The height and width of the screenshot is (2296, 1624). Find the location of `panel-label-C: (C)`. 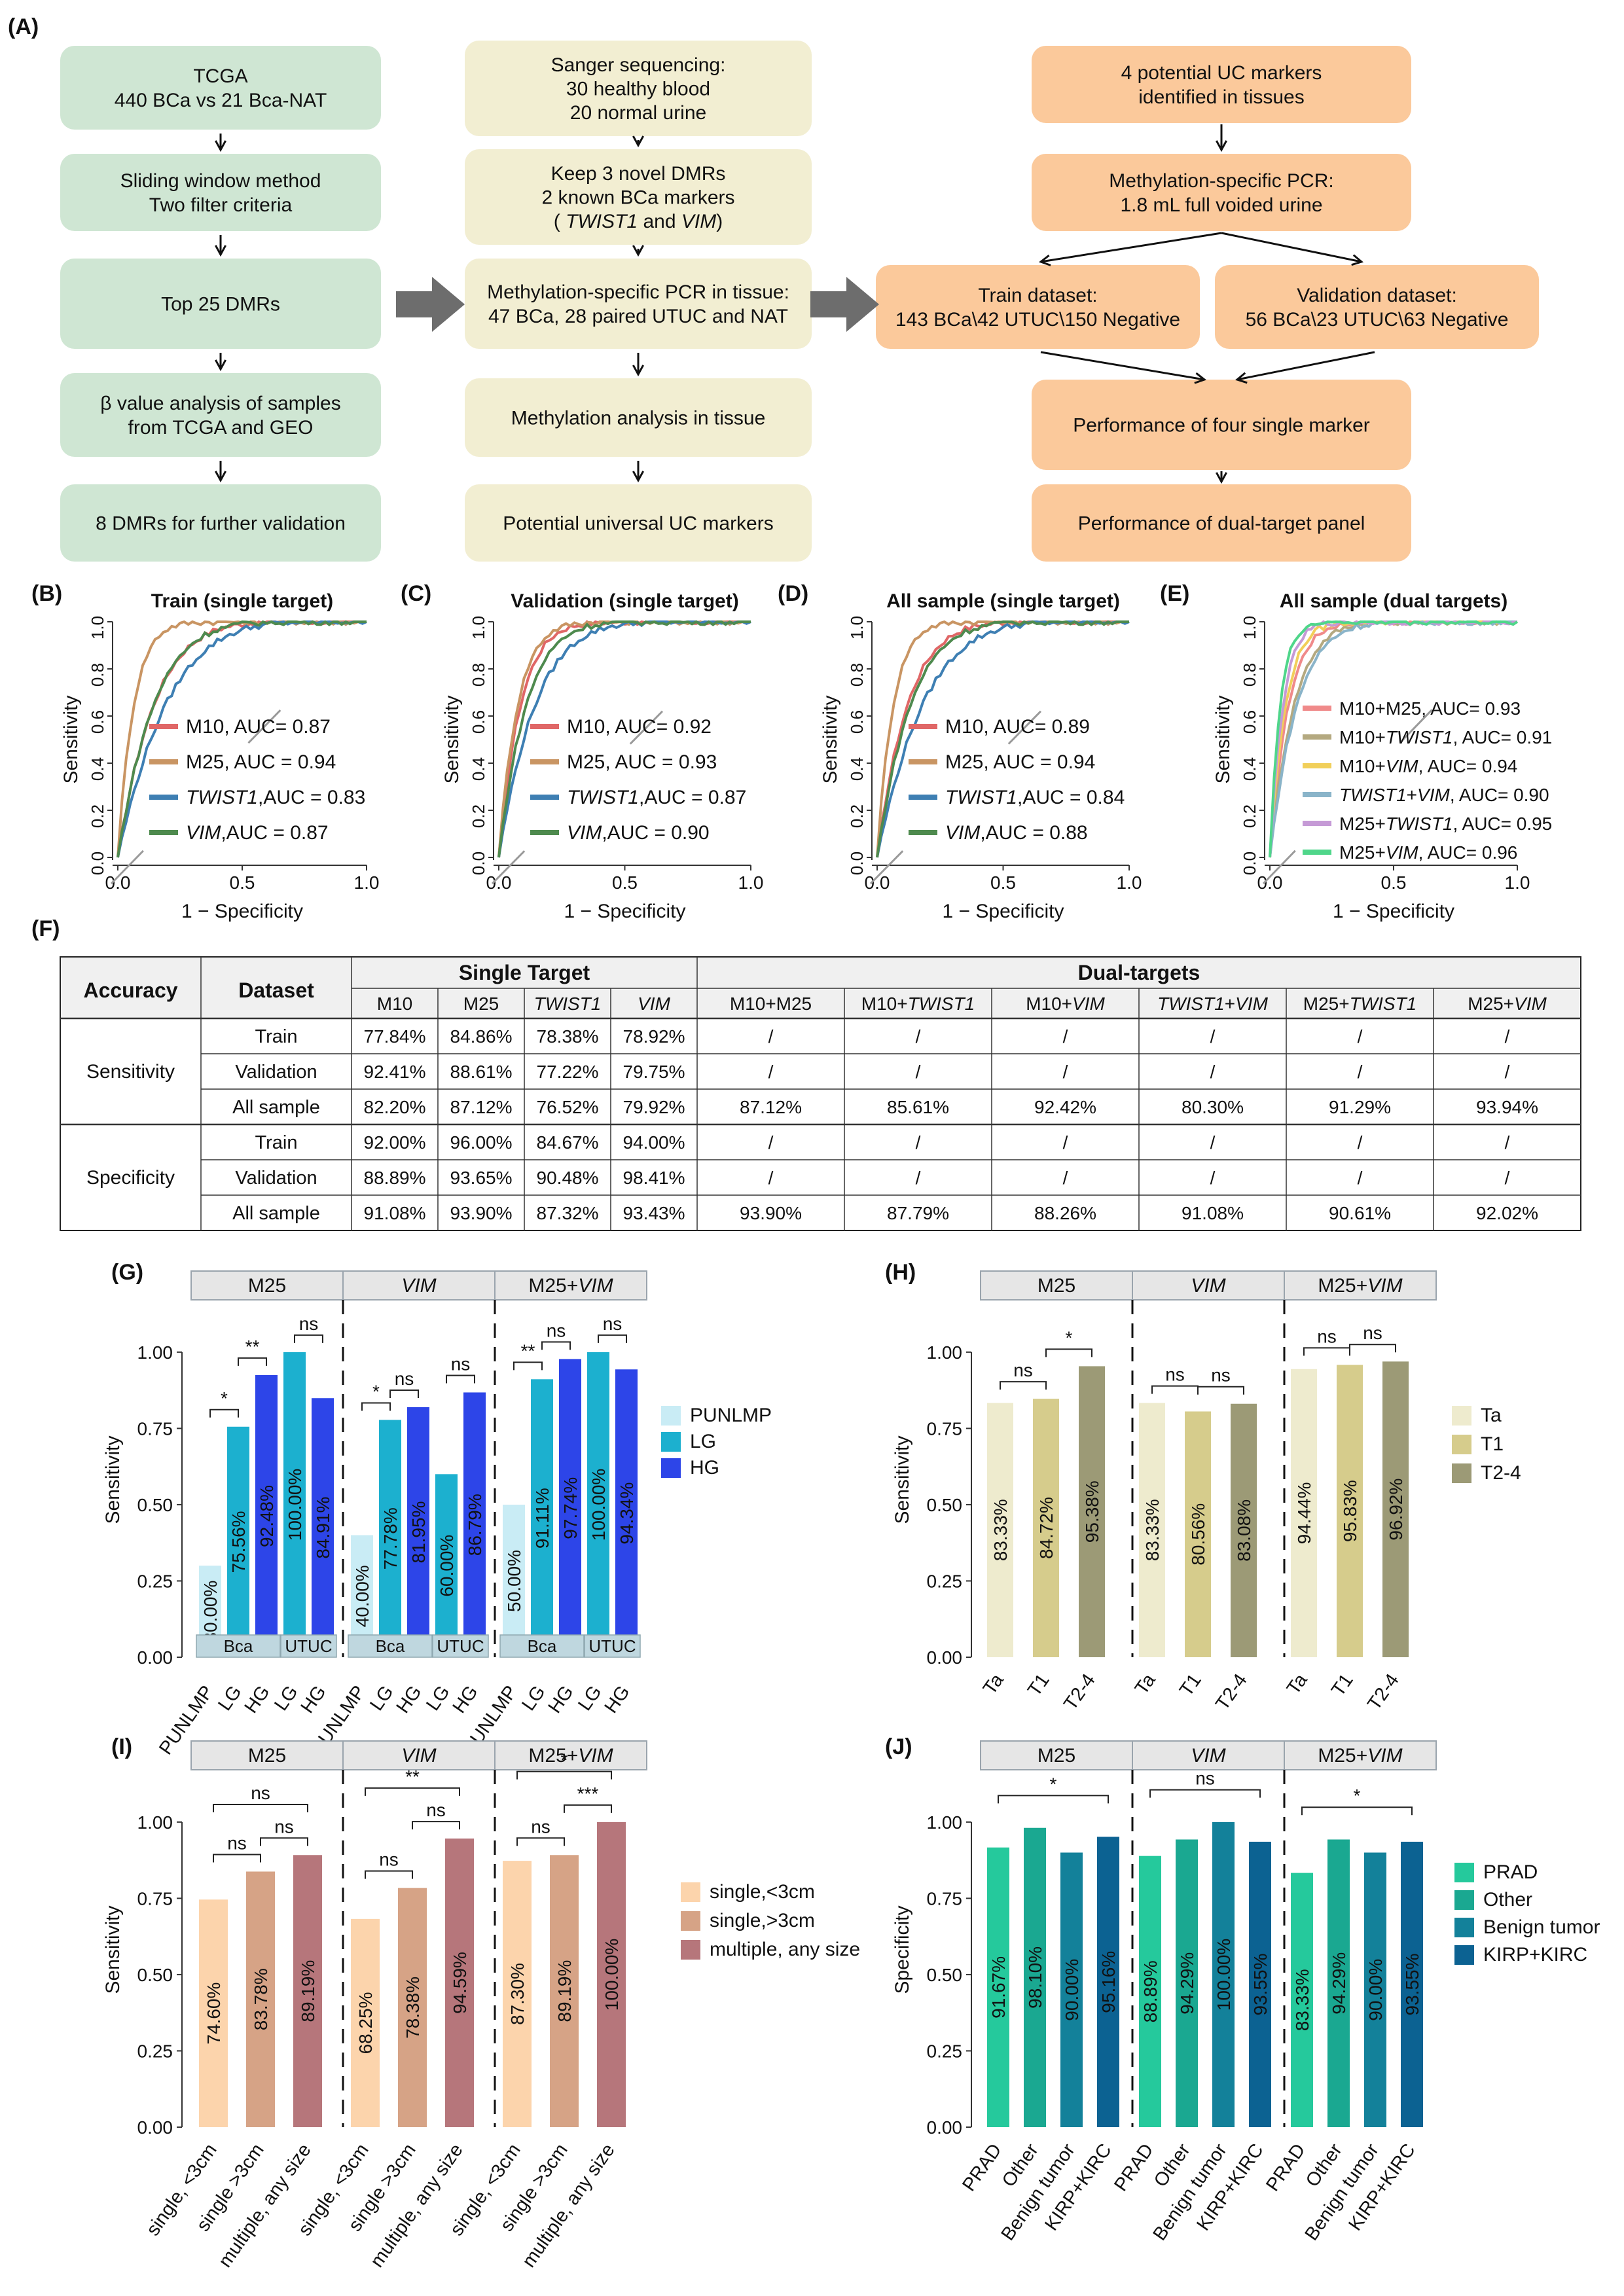

panel-label-C: (C) is located at coordinates (416, 593).